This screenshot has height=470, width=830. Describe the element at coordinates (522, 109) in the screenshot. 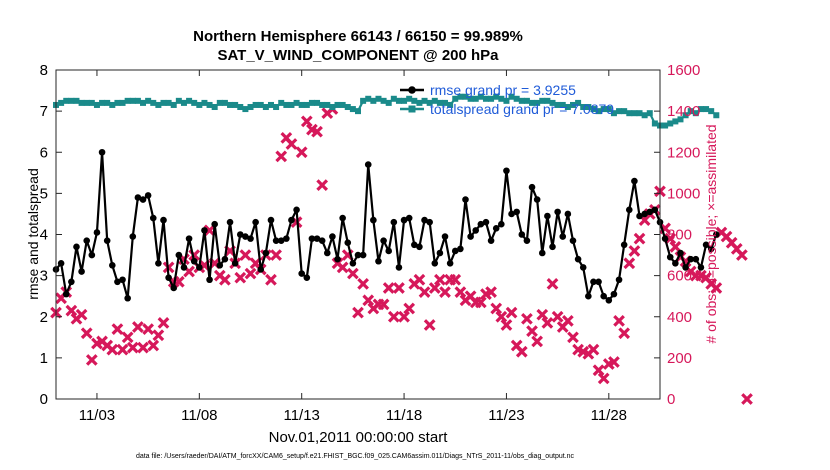

I see `legend-spread-label: totalspread grand pr = 7.0879` at that location.